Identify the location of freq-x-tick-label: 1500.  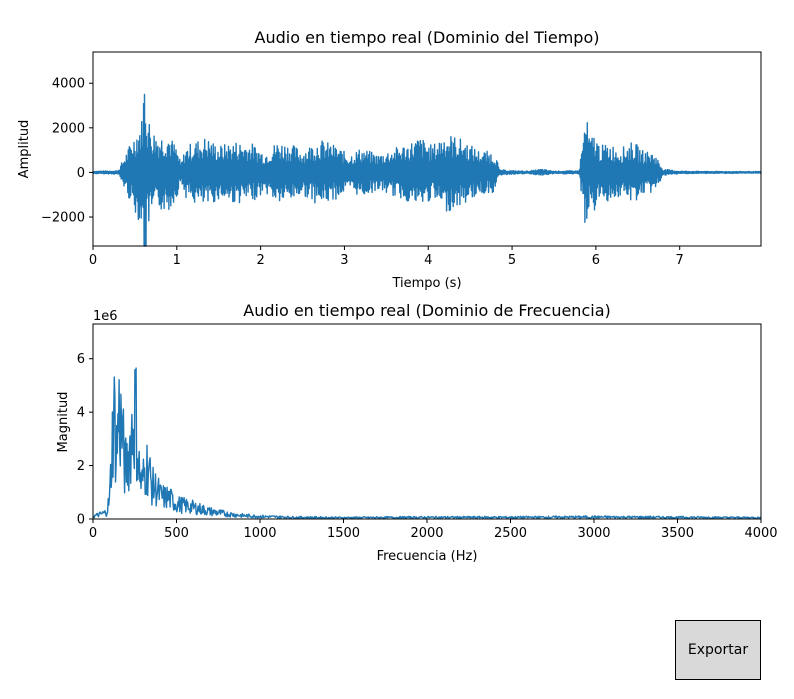
(343, 533).